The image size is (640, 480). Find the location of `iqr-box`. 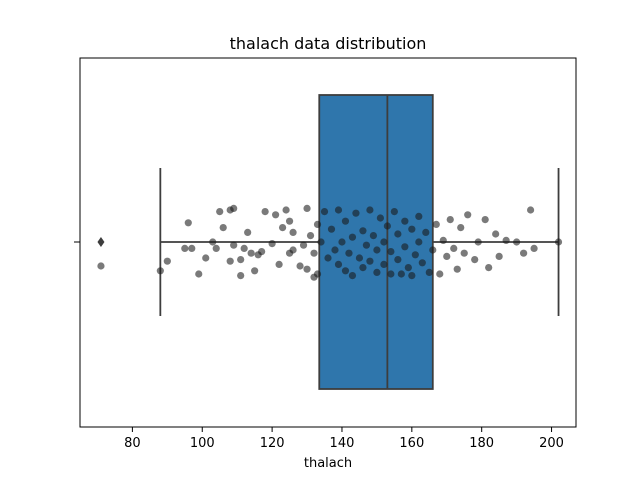

iqr-box is located at coordinates (376, 242).